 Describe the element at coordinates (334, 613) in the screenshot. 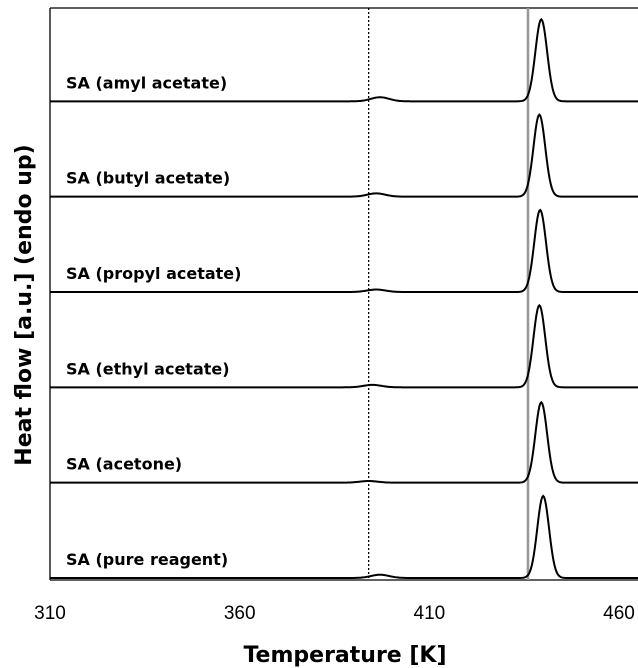

I see `x-tick-labels: 310 360 410 460` at that location.